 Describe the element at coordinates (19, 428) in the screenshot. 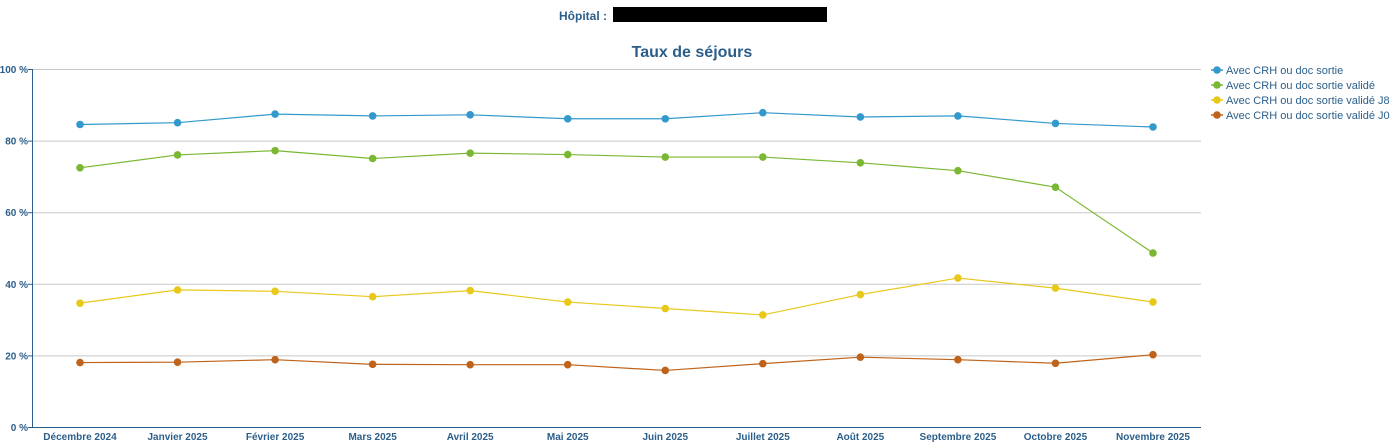

I see `y-tick-label: 0 %` at that location.